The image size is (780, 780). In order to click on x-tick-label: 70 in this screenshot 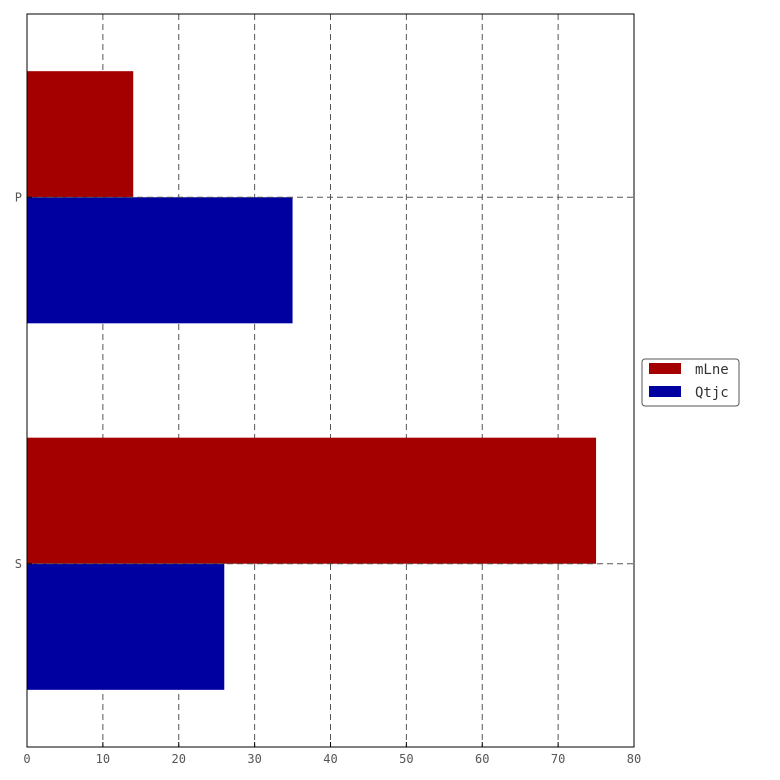, I will do `click(558, 759)`.